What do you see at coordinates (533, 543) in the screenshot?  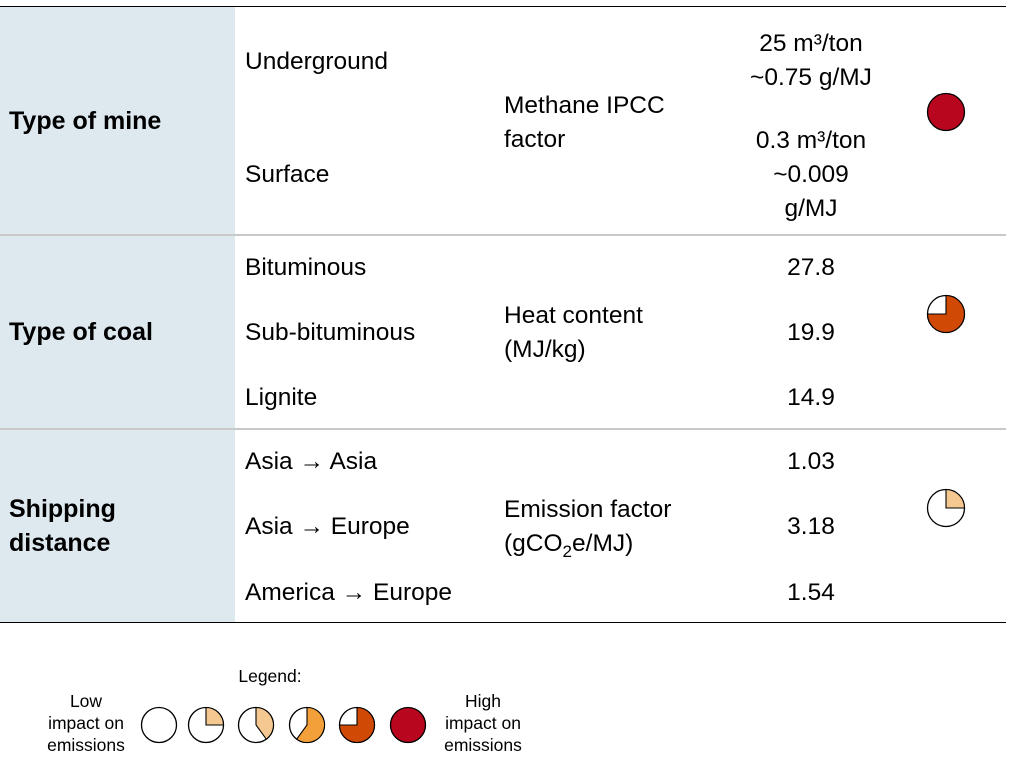 I see `parameter-text: (gCO` at bounding box center [533, 543].